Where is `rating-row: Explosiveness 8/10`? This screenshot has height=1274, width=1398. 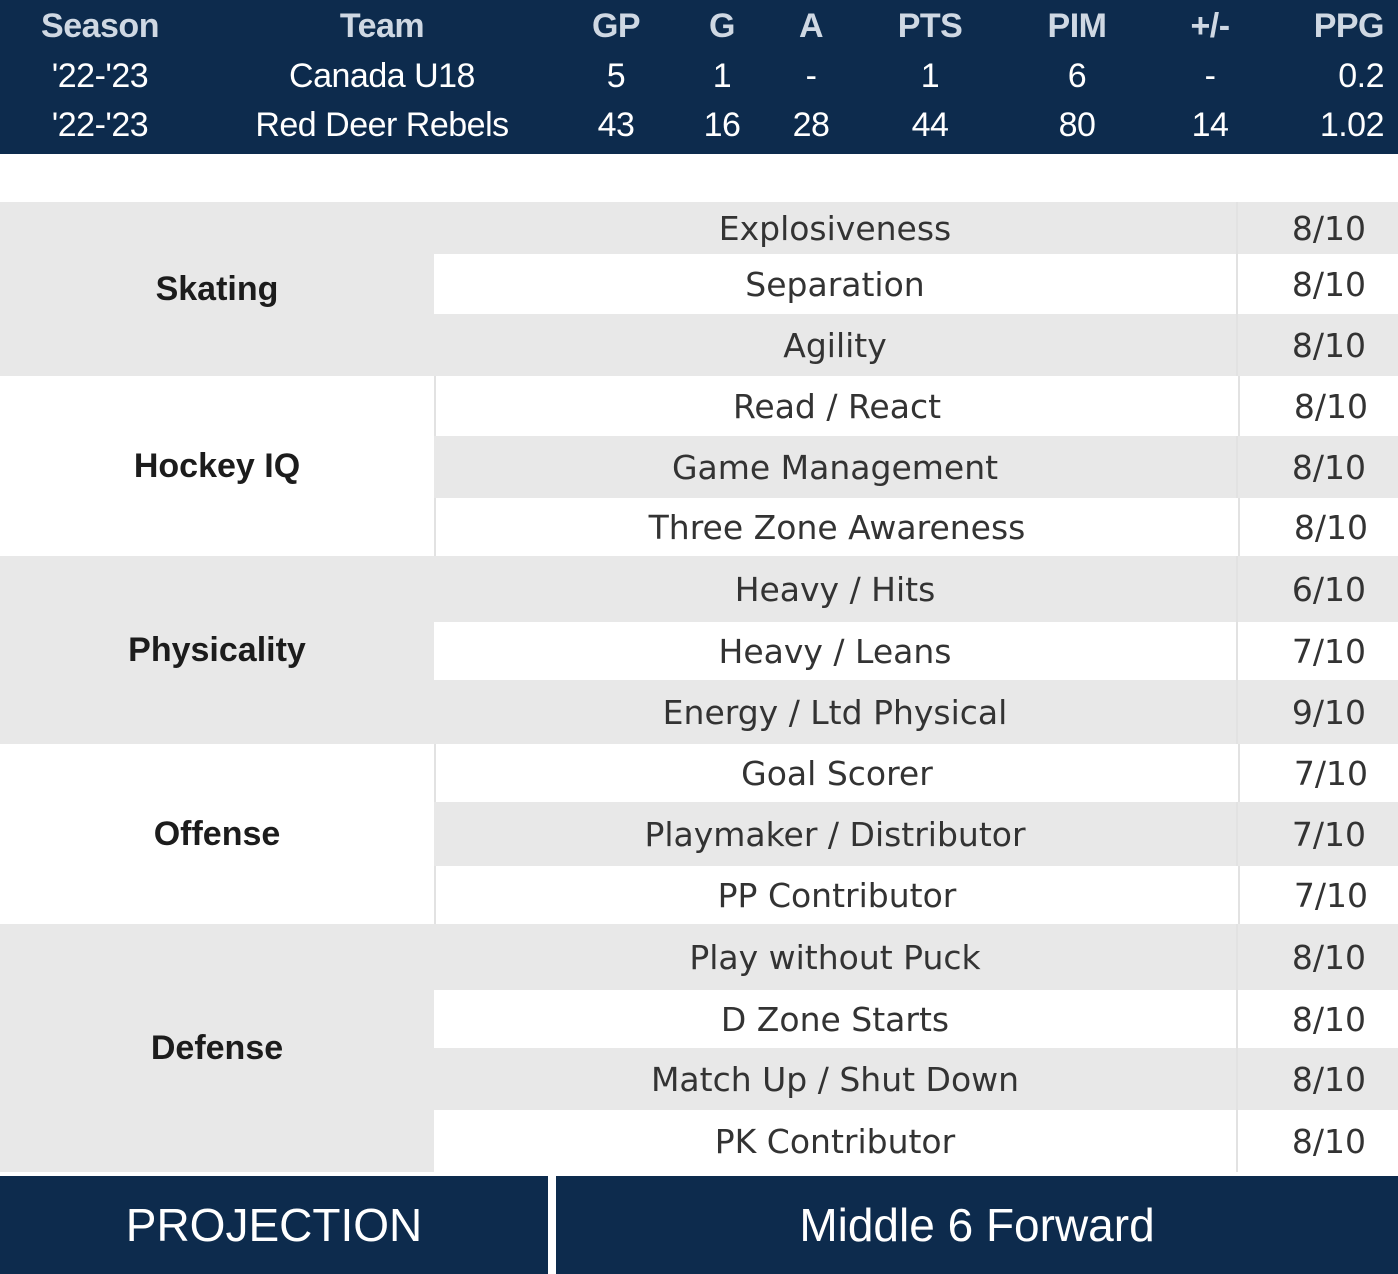
rating-row: Explosiveness 8/10 is located at coordinates (916, 228).